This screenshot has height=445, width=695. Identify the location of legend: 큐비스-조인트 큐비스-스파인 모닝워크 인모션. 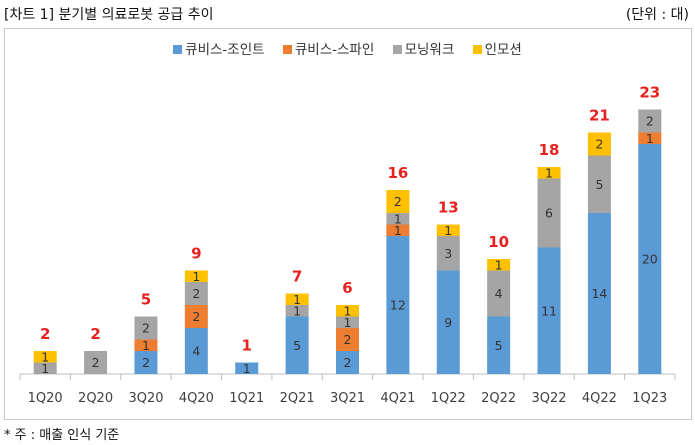
(347, 48).